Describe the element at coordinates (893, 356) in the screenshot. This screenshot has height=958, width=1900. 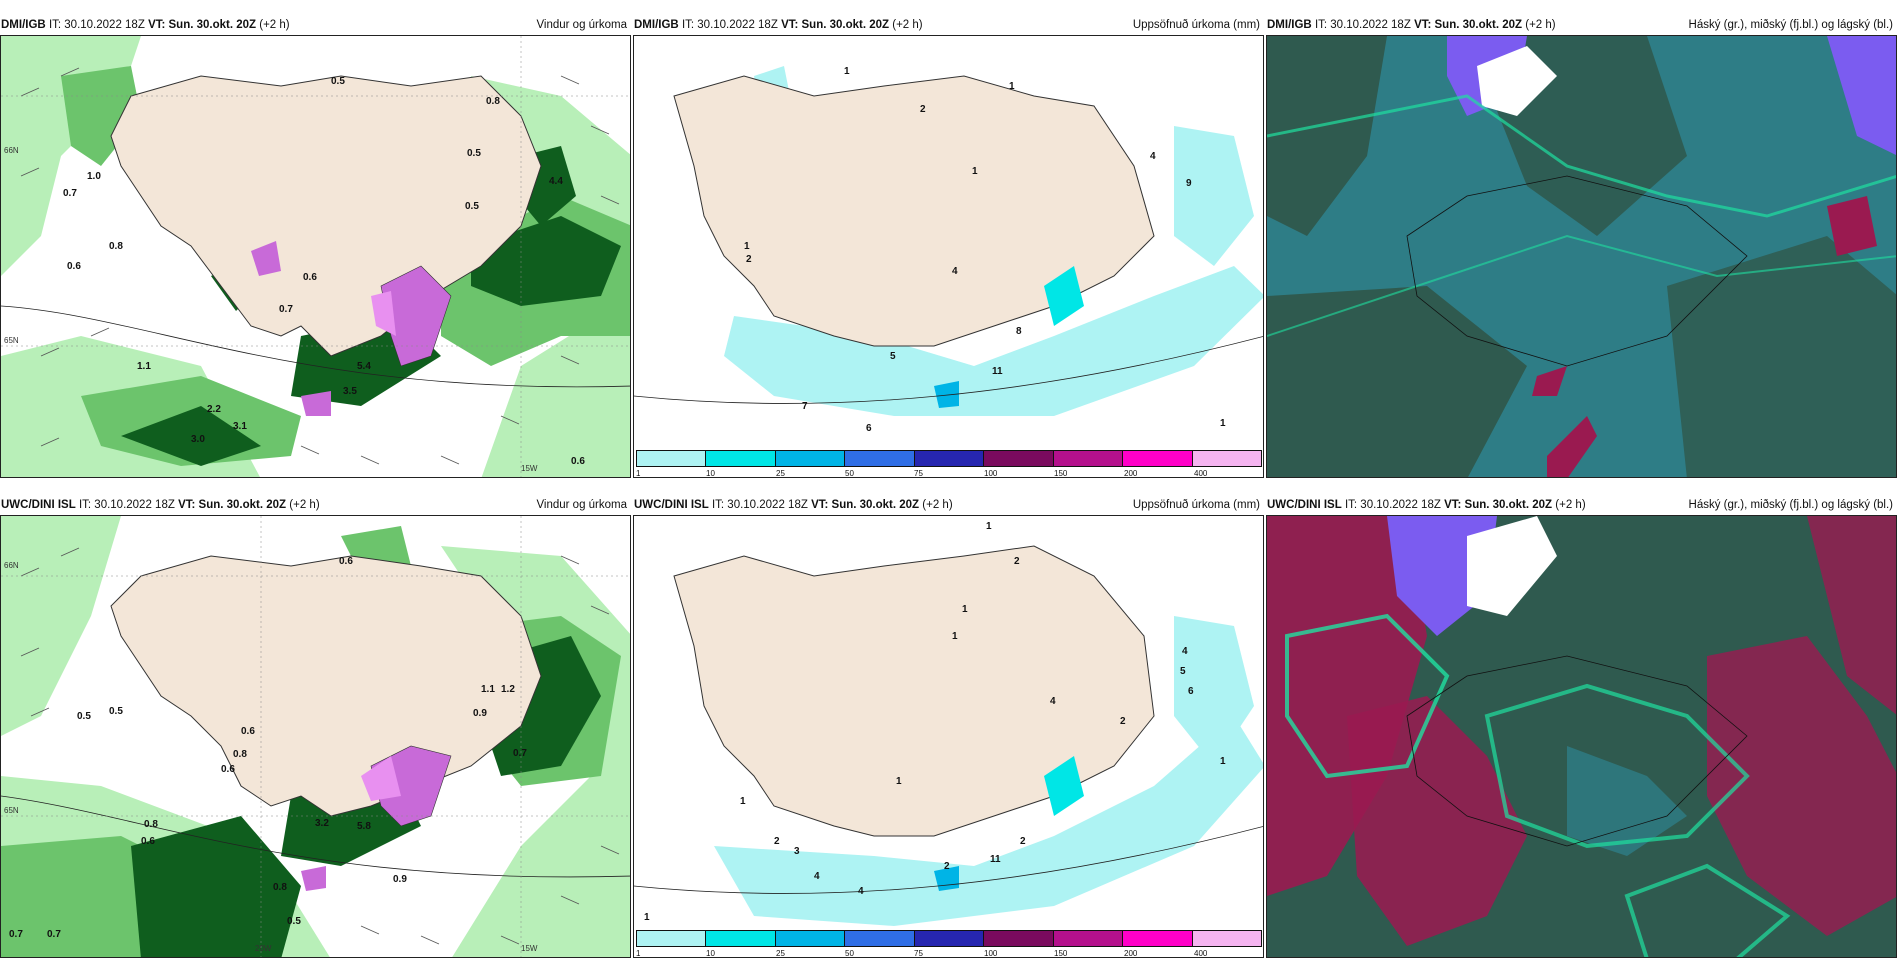
I see `accum-label: 5` at that location.